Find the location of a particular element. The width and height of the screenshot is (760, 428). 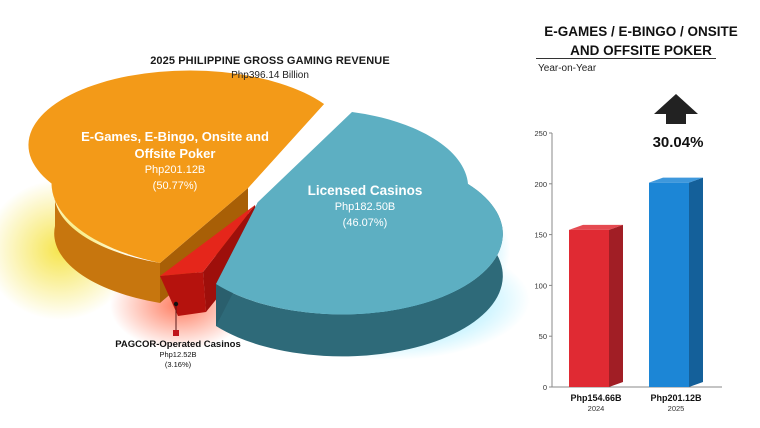

y-tick-label: 150 is located at coordinates (540, 235).